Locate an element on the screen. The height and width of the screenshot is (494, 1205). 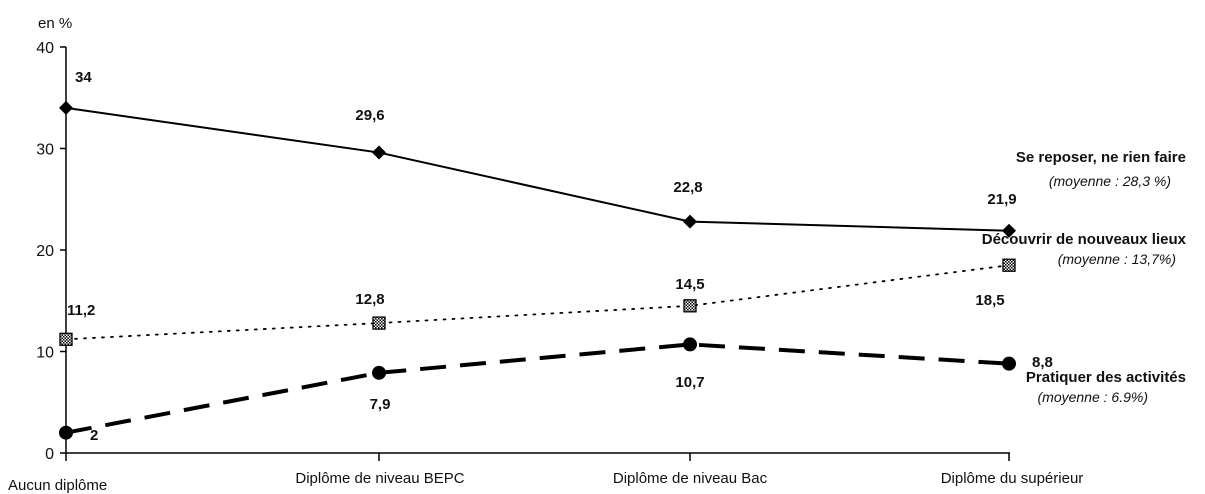
data-label: 29,6 is located at coordinates (369, 115).